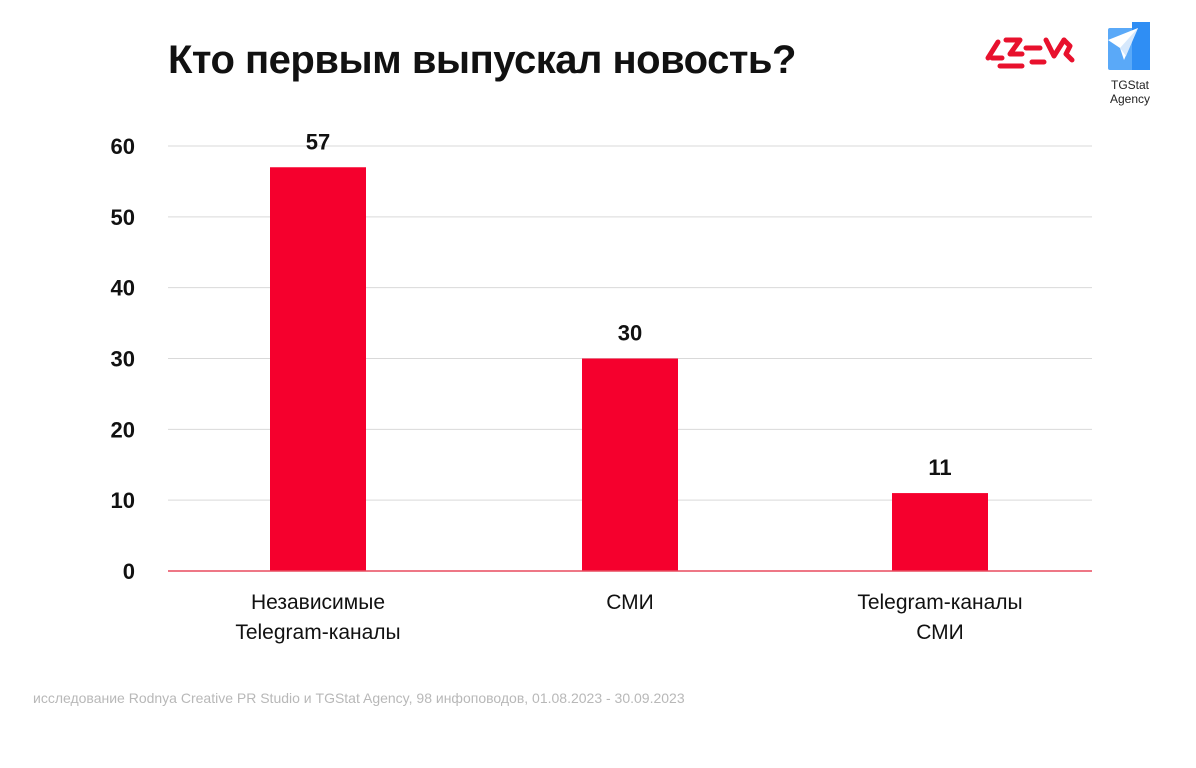 Image resolution: width=1196 pixels, height=768 pixels. I want to click on x-tick-label: Telegram-каналы СМИ, so click(940, 618).